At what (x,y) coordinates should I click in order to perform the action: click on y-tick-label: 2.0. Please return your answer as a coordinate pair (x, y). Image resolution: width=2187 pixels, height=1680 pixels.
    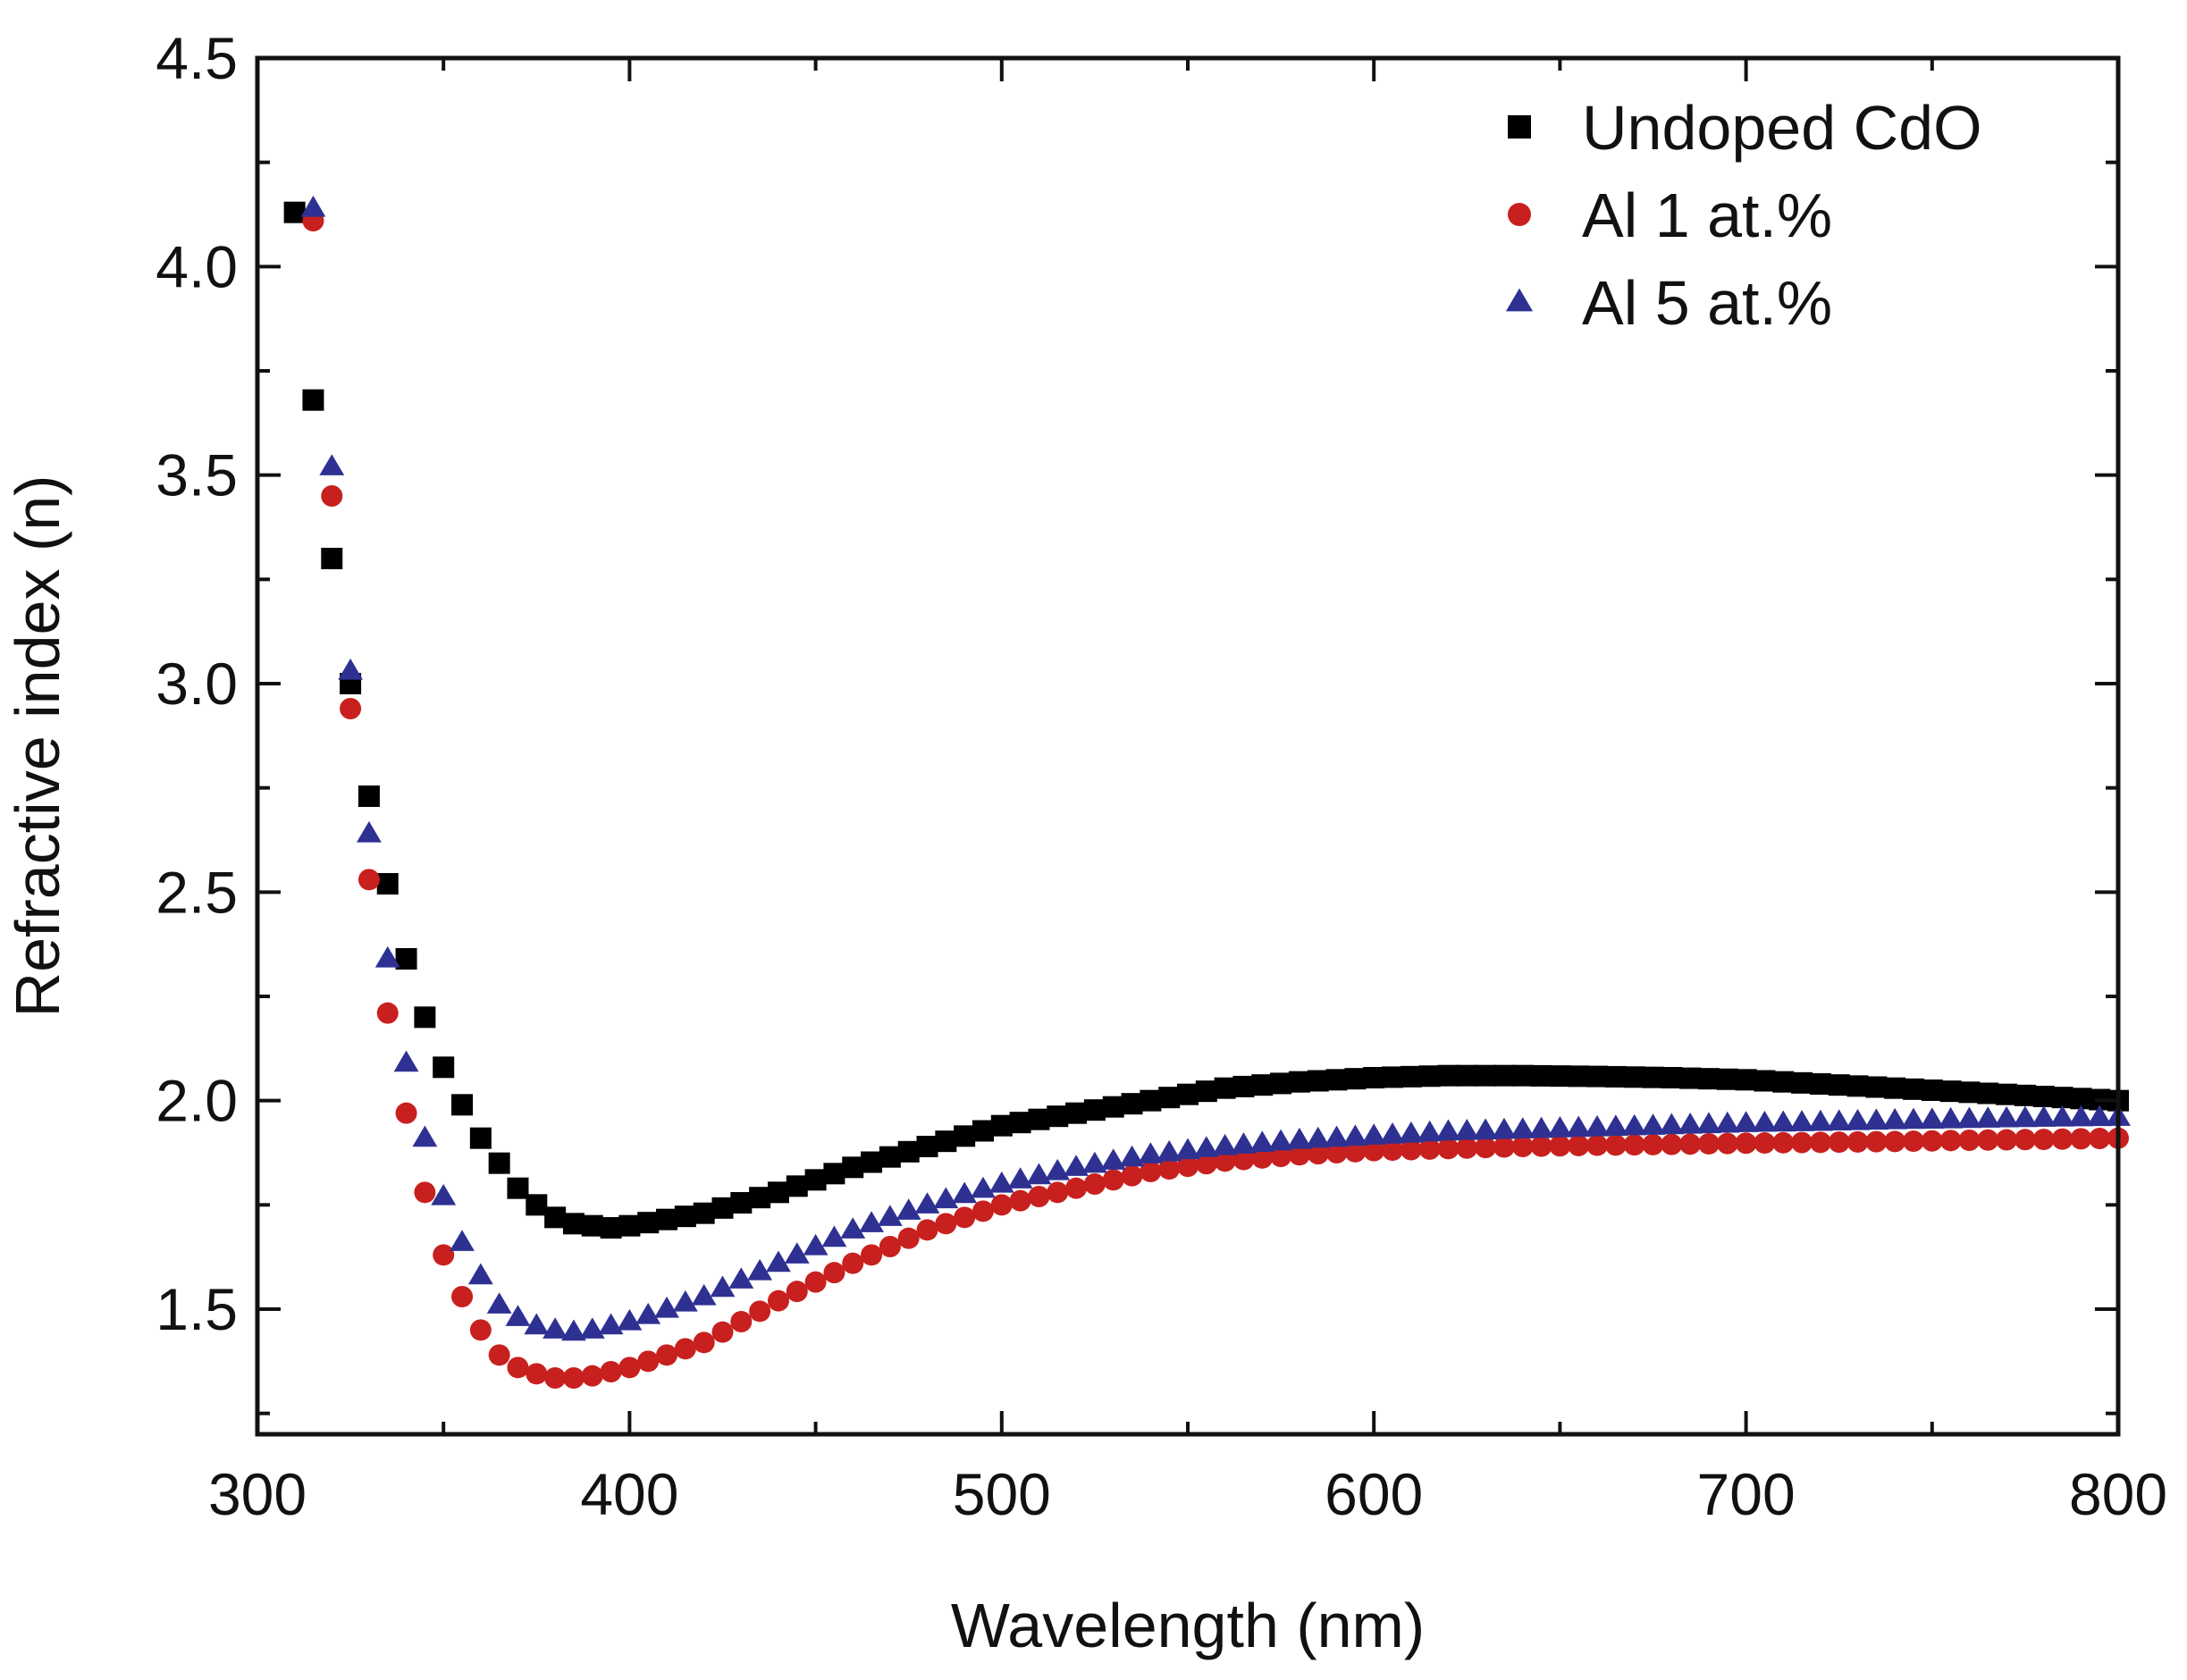
    Looking at the image, I should click on (197, 1101).